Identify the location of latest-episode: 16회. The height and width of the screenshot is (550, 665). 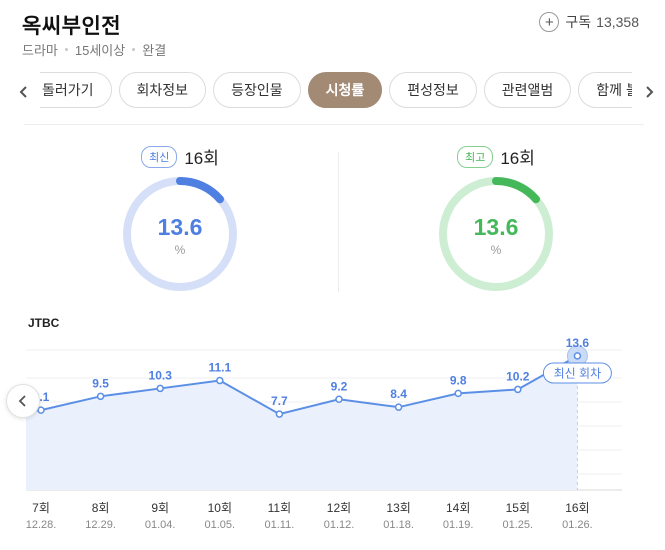
(201, 158).